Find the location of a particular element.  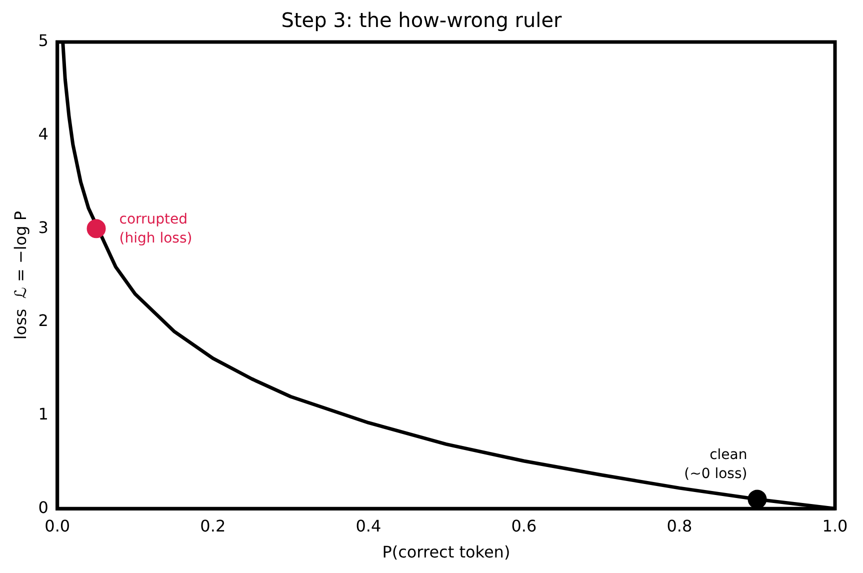

y-tick-label: 4 is located at coordinates (43, 134).